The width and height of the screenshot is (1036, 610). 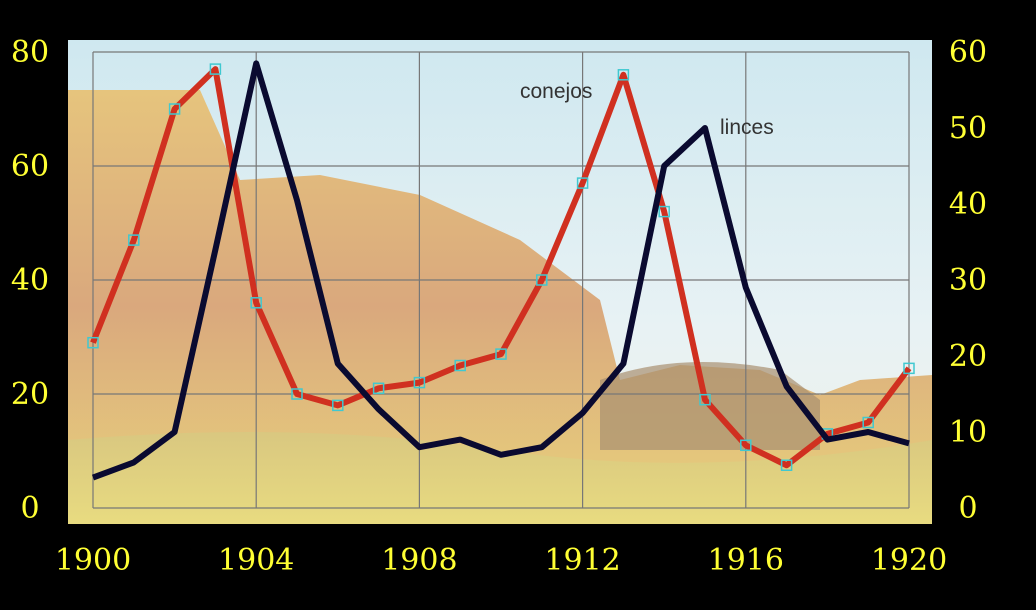 What do you see at coordinates (968, 52) in the screenshot?
I see `y2-tick-label: 60` at bounding box center [968, 52].